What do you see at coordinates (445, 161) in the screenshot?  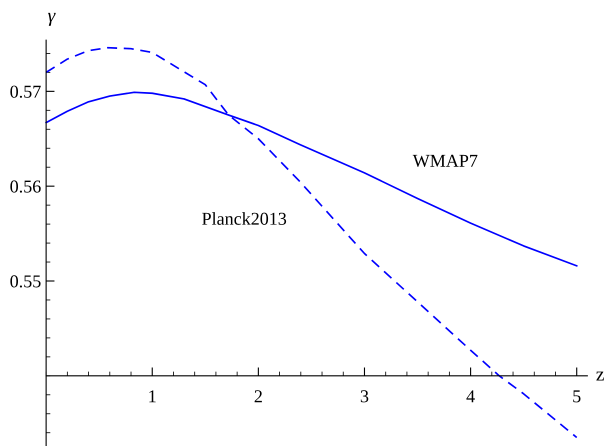 I see `series-label: WMAP7` at bounding box center [445, 161].